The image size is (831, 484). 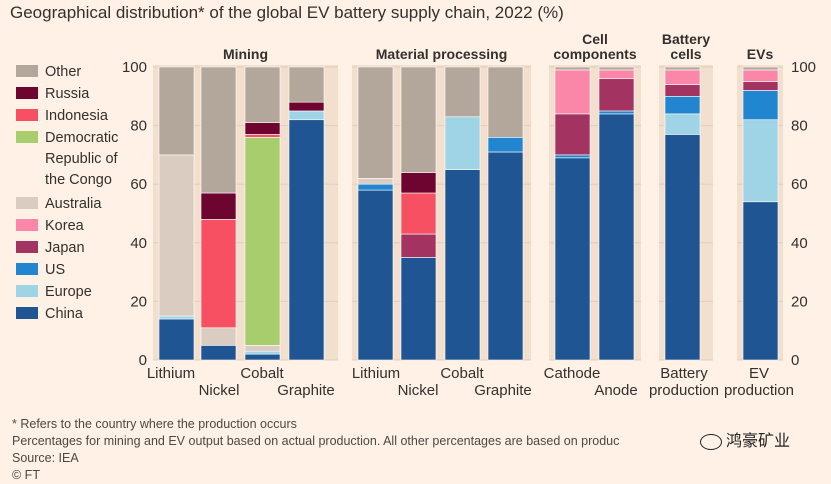 What do you see at coordinates (684, 373) in the screenshot?
I see `x-label: Battery` at bounding box center [684, 373].